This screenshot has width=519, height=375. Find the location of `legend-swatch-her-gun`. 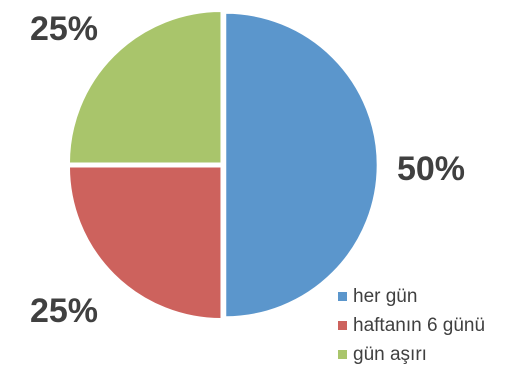

legend-swatch-her-gun is located at coordinates (342, 296).